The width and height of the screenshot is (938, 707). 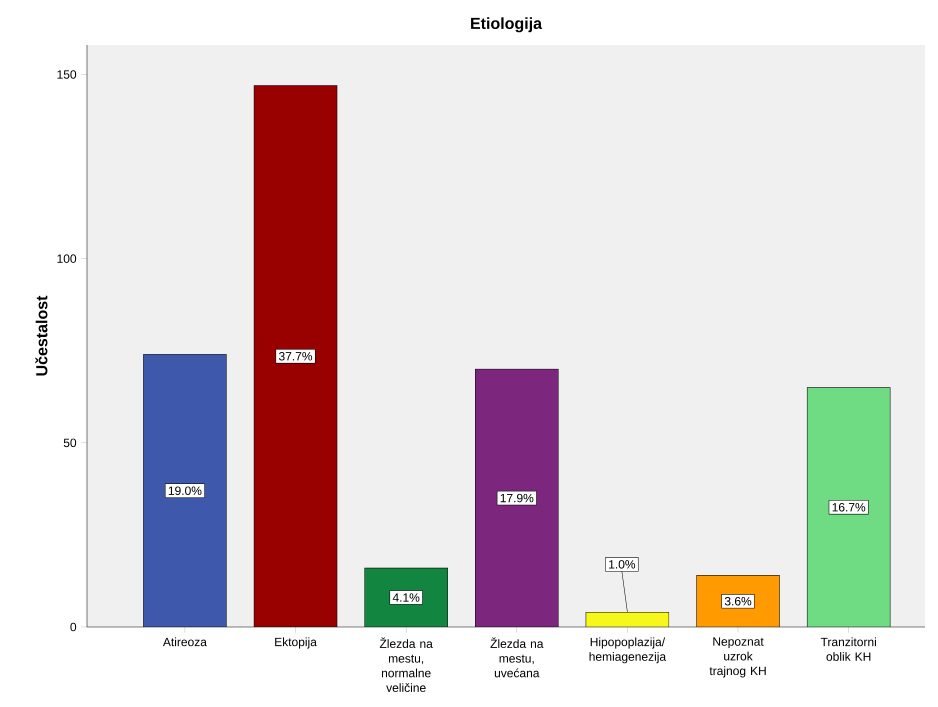 I want to click on x-tick-label: Žlezda na mestu, uvećana, so click(x=517, y=657).